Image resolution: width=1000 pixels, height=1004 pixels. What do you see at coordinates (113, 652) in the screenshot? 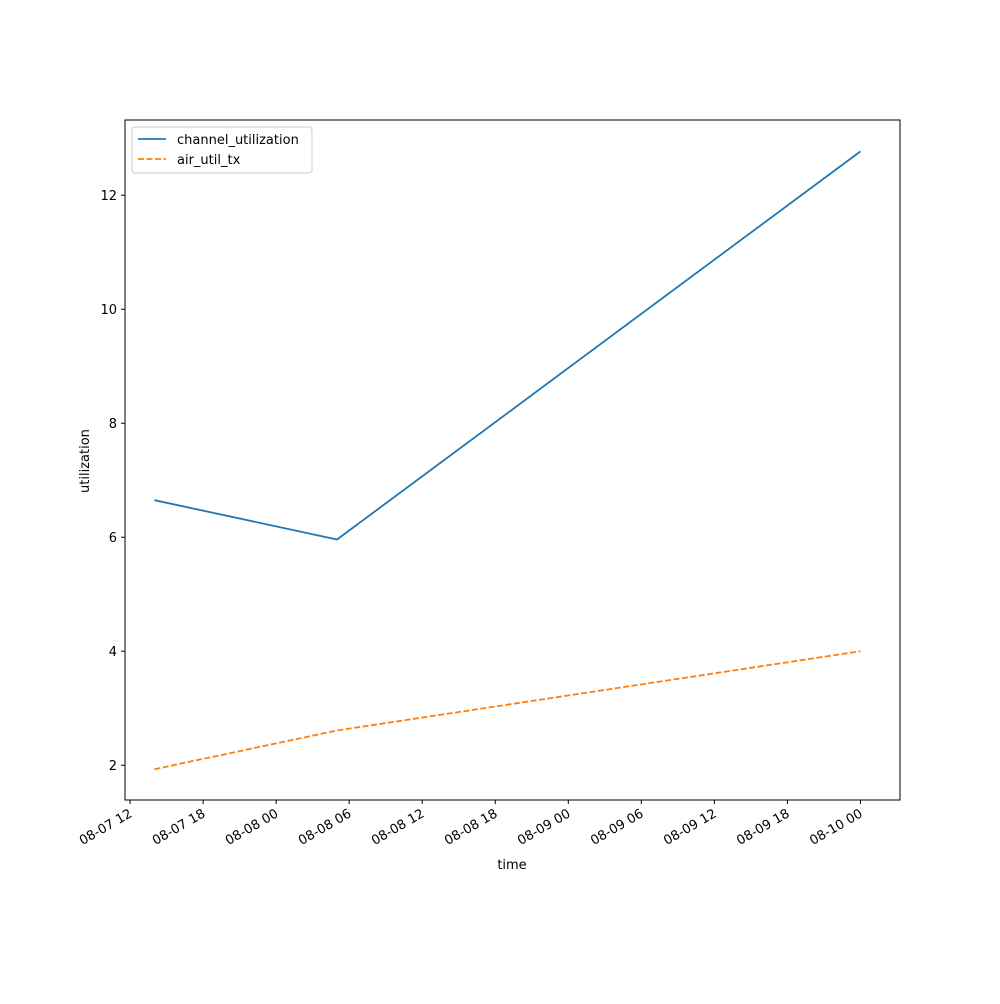
I see `y-tick-label: 4` at bounding box center [113, 652].